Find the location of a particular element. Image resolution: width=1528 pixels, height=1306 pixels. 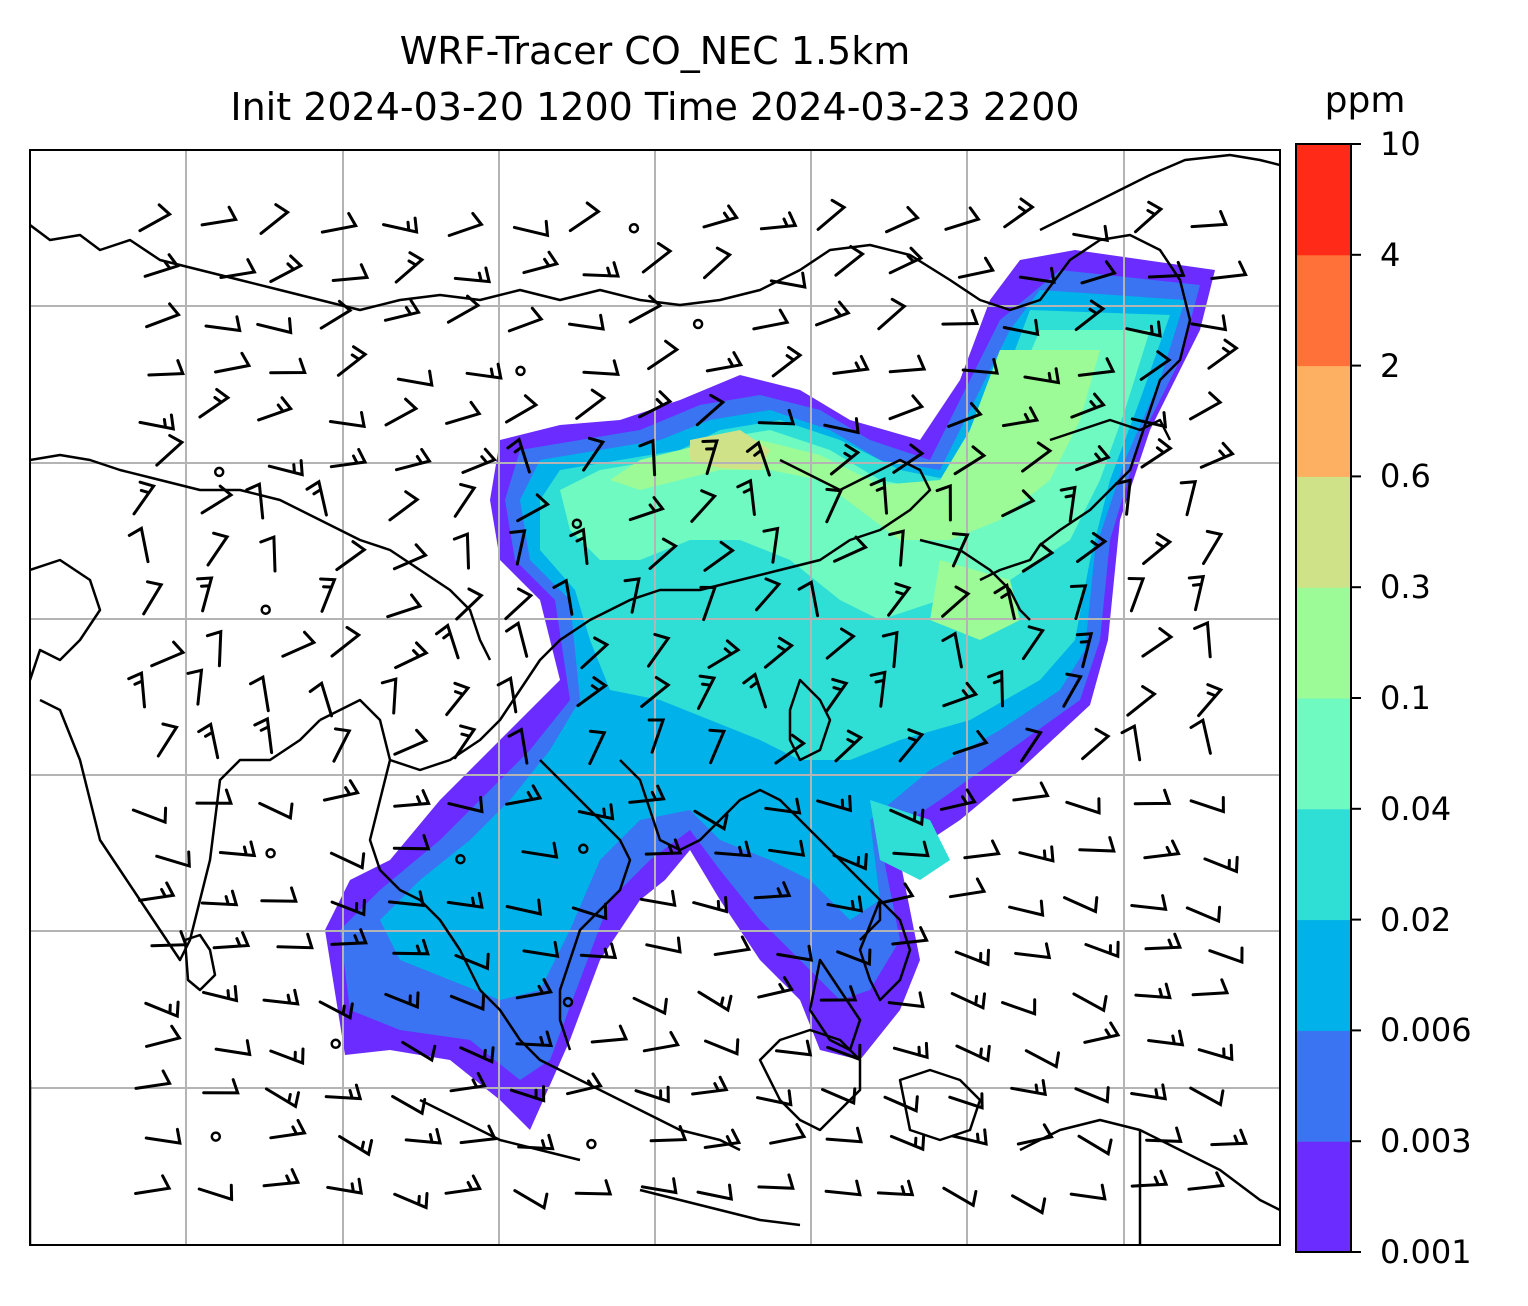

colorbar-unit: ppm is located at coordinates (1365, 100).